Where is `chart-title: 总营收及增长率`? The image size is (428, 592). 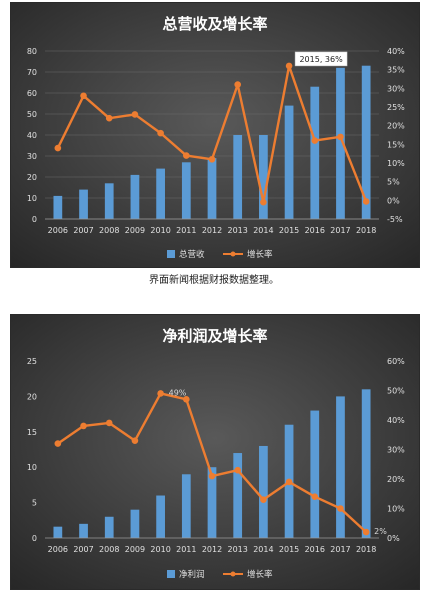 chart-title: 总营收及增长率 is located at coordinates (214, 24).